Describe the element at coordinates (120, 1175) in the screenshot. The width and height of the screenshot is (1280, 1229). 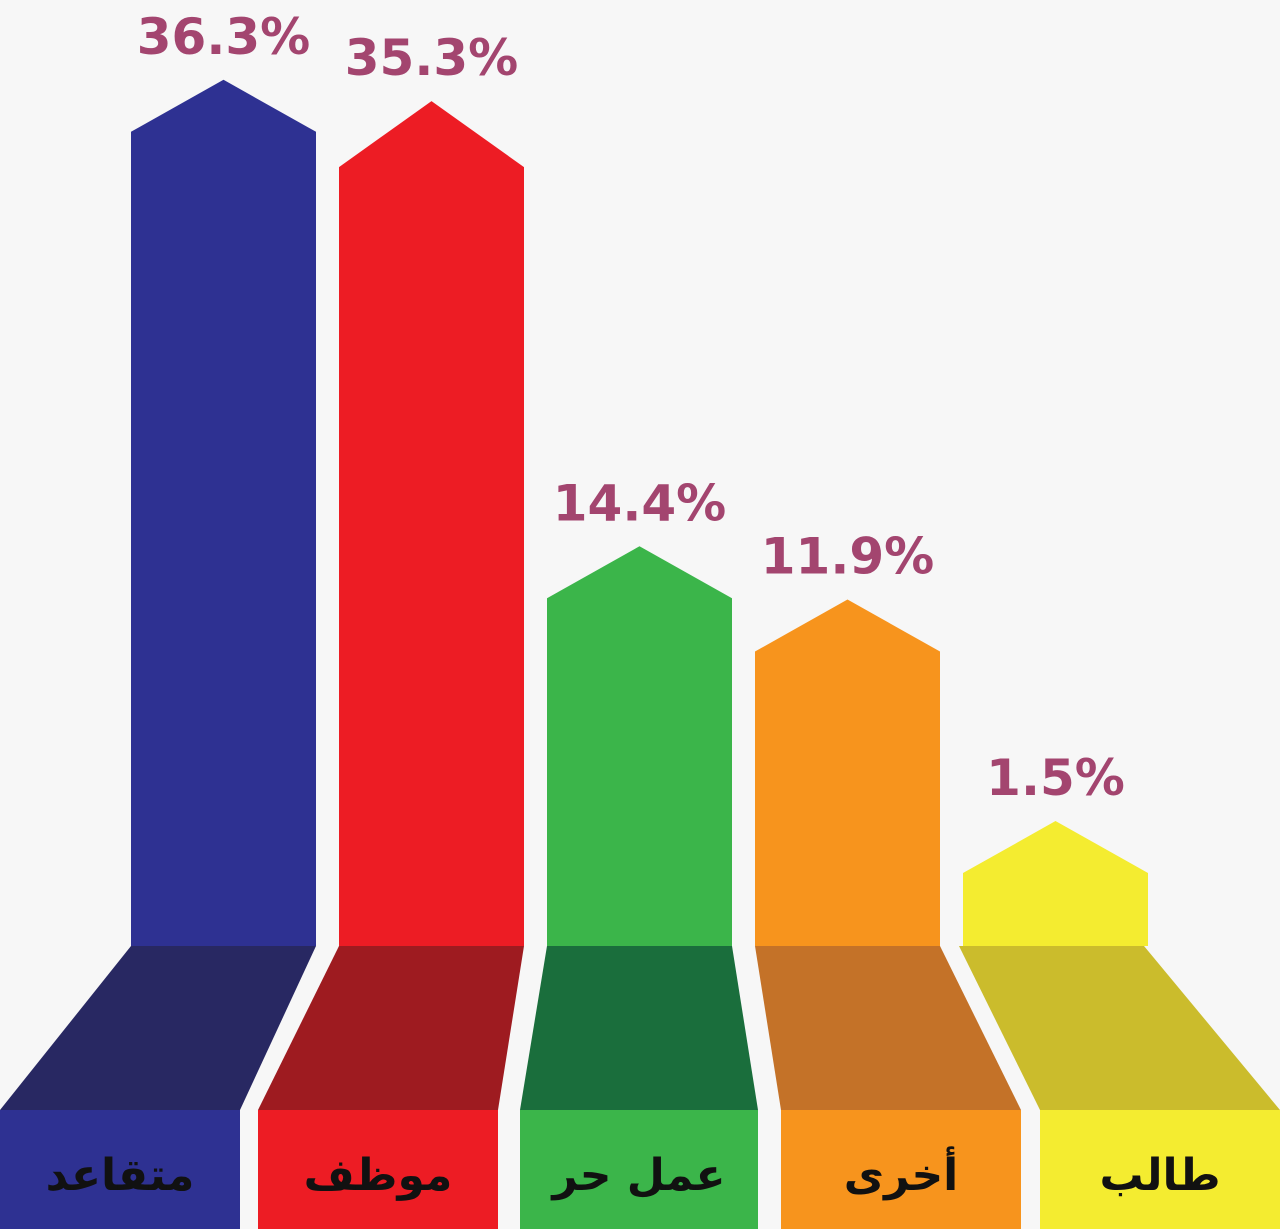
I see `category-label: متقاعد` at that location.